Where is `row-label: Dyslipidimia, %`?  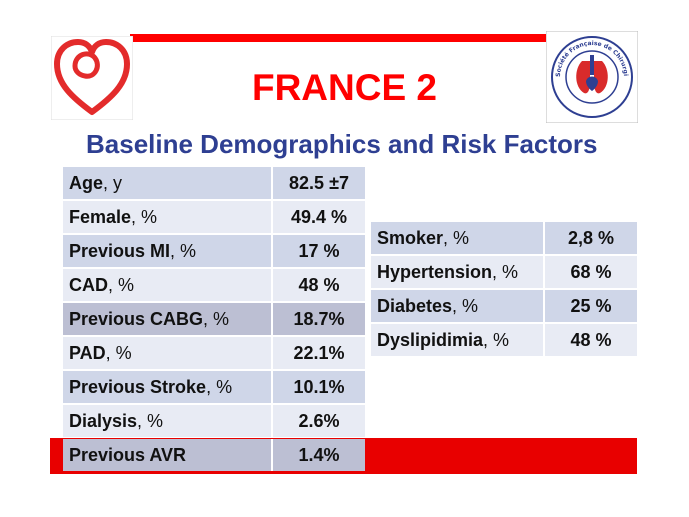
row-label: Dyslipidimia, % is located at coordinates (458, 340).